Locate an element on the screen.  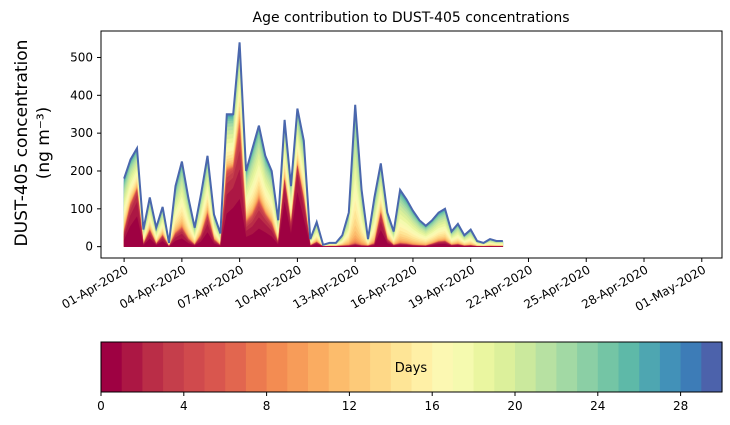
y-axis-label-line2: (ng m⁻³) is located at coordinates (44, 143).